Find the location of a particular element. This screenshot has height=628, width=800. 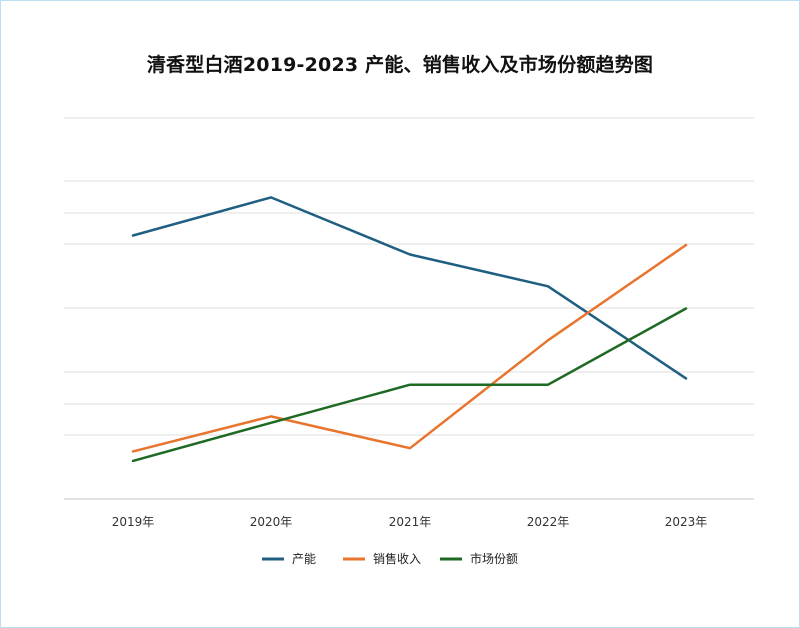

chart-title: 清香型白酒2019-2023 产能、销售收入及市场份额趋势图 is located at coordinates (400, 65).